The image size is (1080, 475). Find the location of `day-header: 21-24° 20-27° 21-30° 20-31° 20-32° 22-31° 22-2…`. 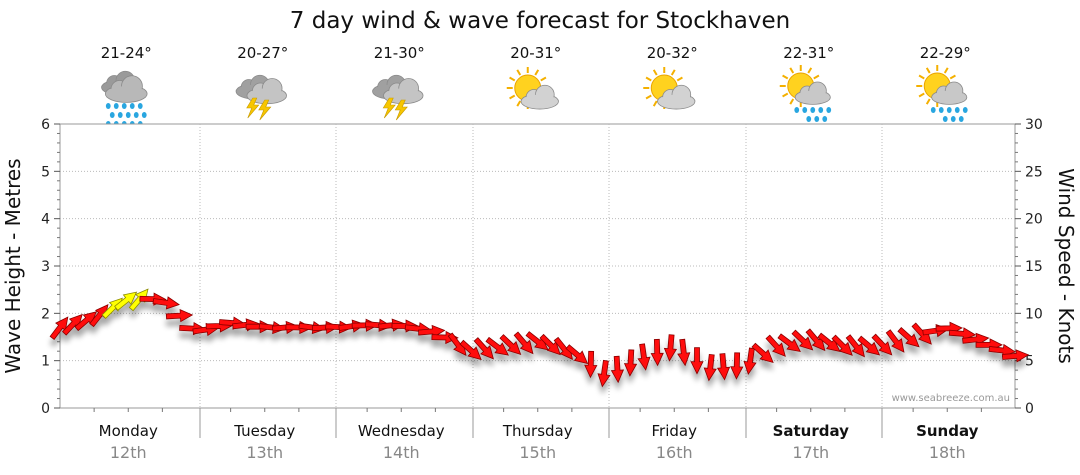

day-header: 21-24° 20-27° 21-30° 20-31° 20-32° 22-31° 22-2… is located at coordinates (536, 85).